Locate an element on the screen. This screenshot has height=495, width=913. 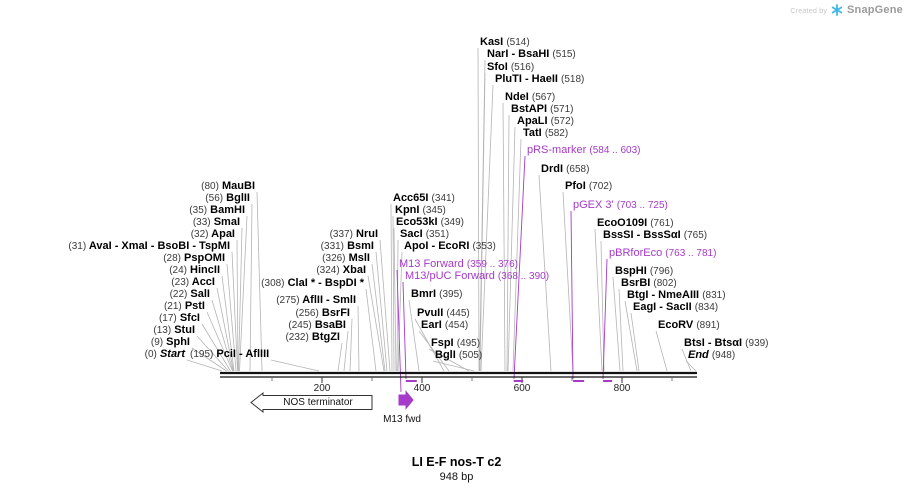
site-label-btsi: BtsI - BtsαI (939) is located at coordinates (726, 343).